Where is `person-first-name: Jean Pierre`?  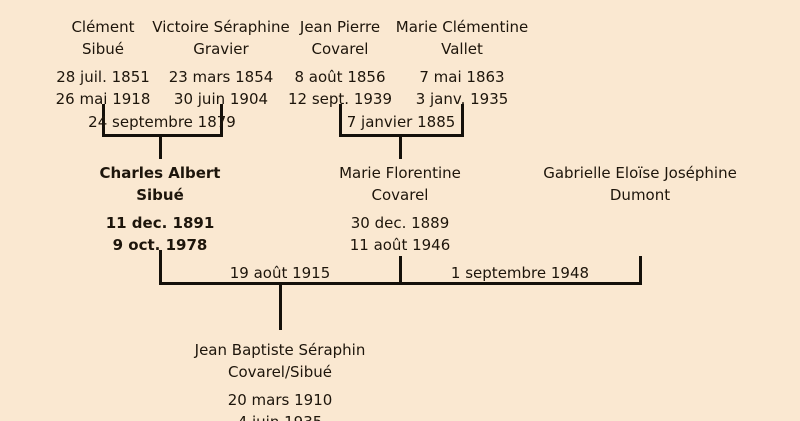 person-first-name: Jean Pierre is located at coordinates (340, 27).